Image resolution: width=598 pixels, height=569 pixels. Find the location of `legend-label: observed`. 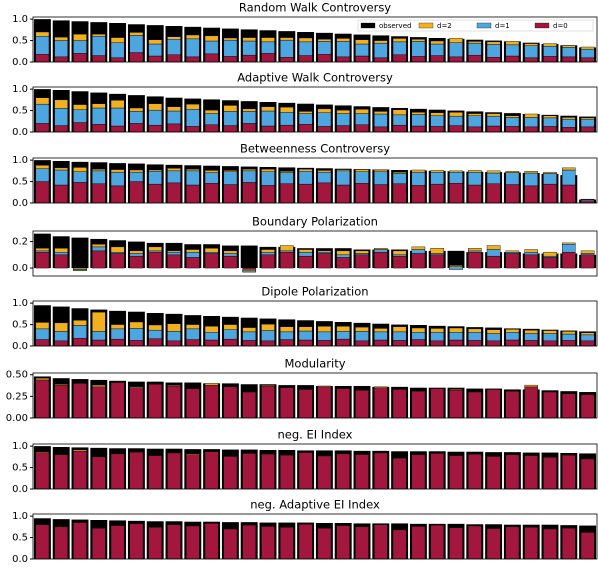

legend-label: observed is located at coordinates (395, 26).